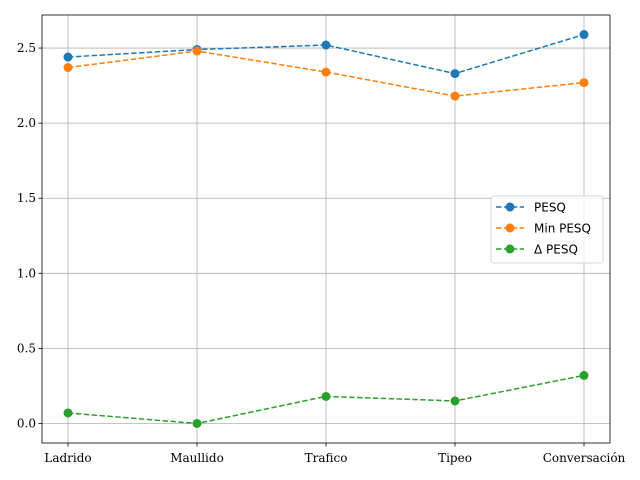 Image resolution: width=640 pixels, height=480 pixels. Describe the element at coordinates (197, 458) in the screenshot. I see `x-tick-label: Maullido` at that location.